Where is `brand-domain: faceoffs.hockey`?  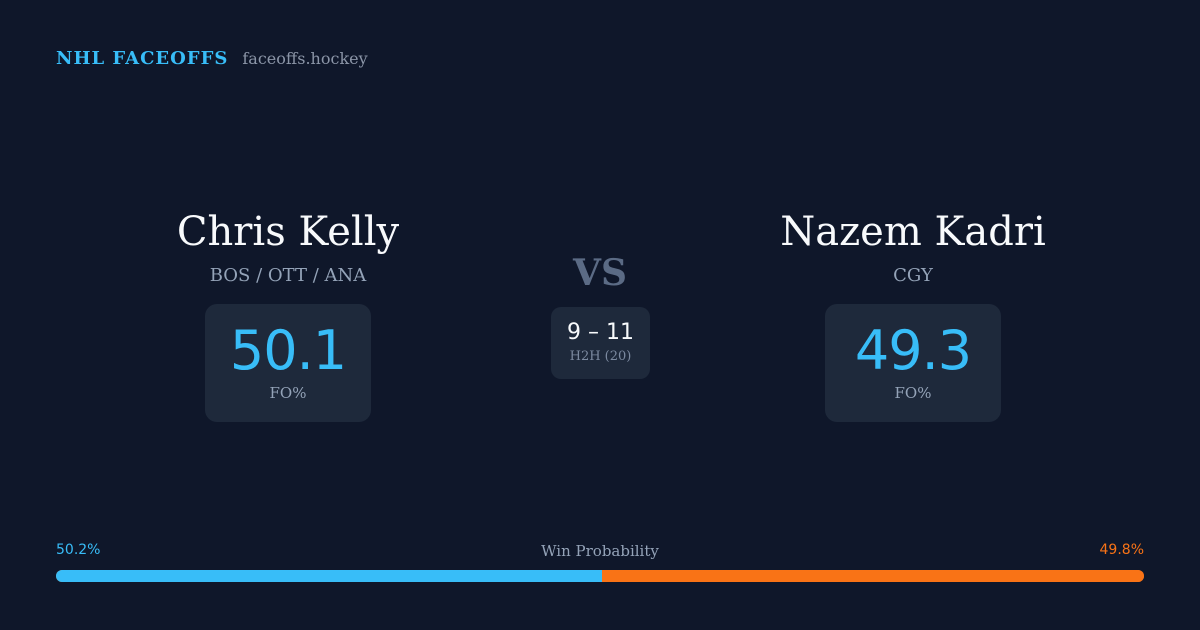
brand-domain: faceoffs.hockey is located at coordinates (305, 58).